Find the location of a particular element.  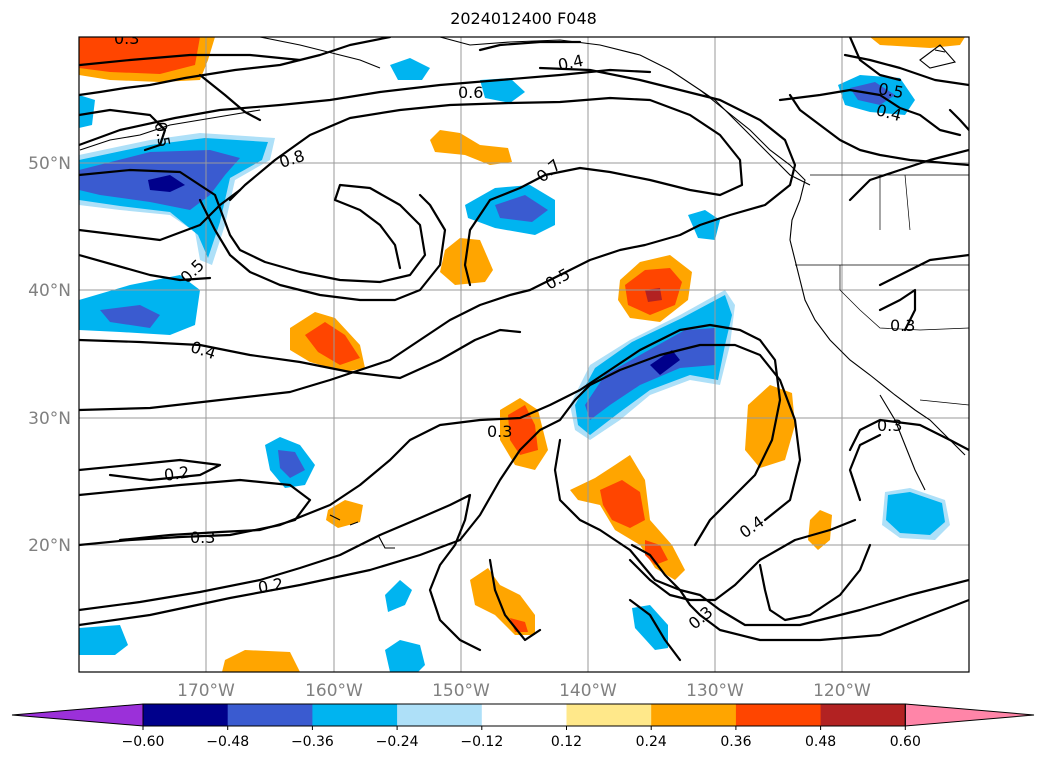

colorbar-tick-label: −0.36 is located at coordinates (312, 742).